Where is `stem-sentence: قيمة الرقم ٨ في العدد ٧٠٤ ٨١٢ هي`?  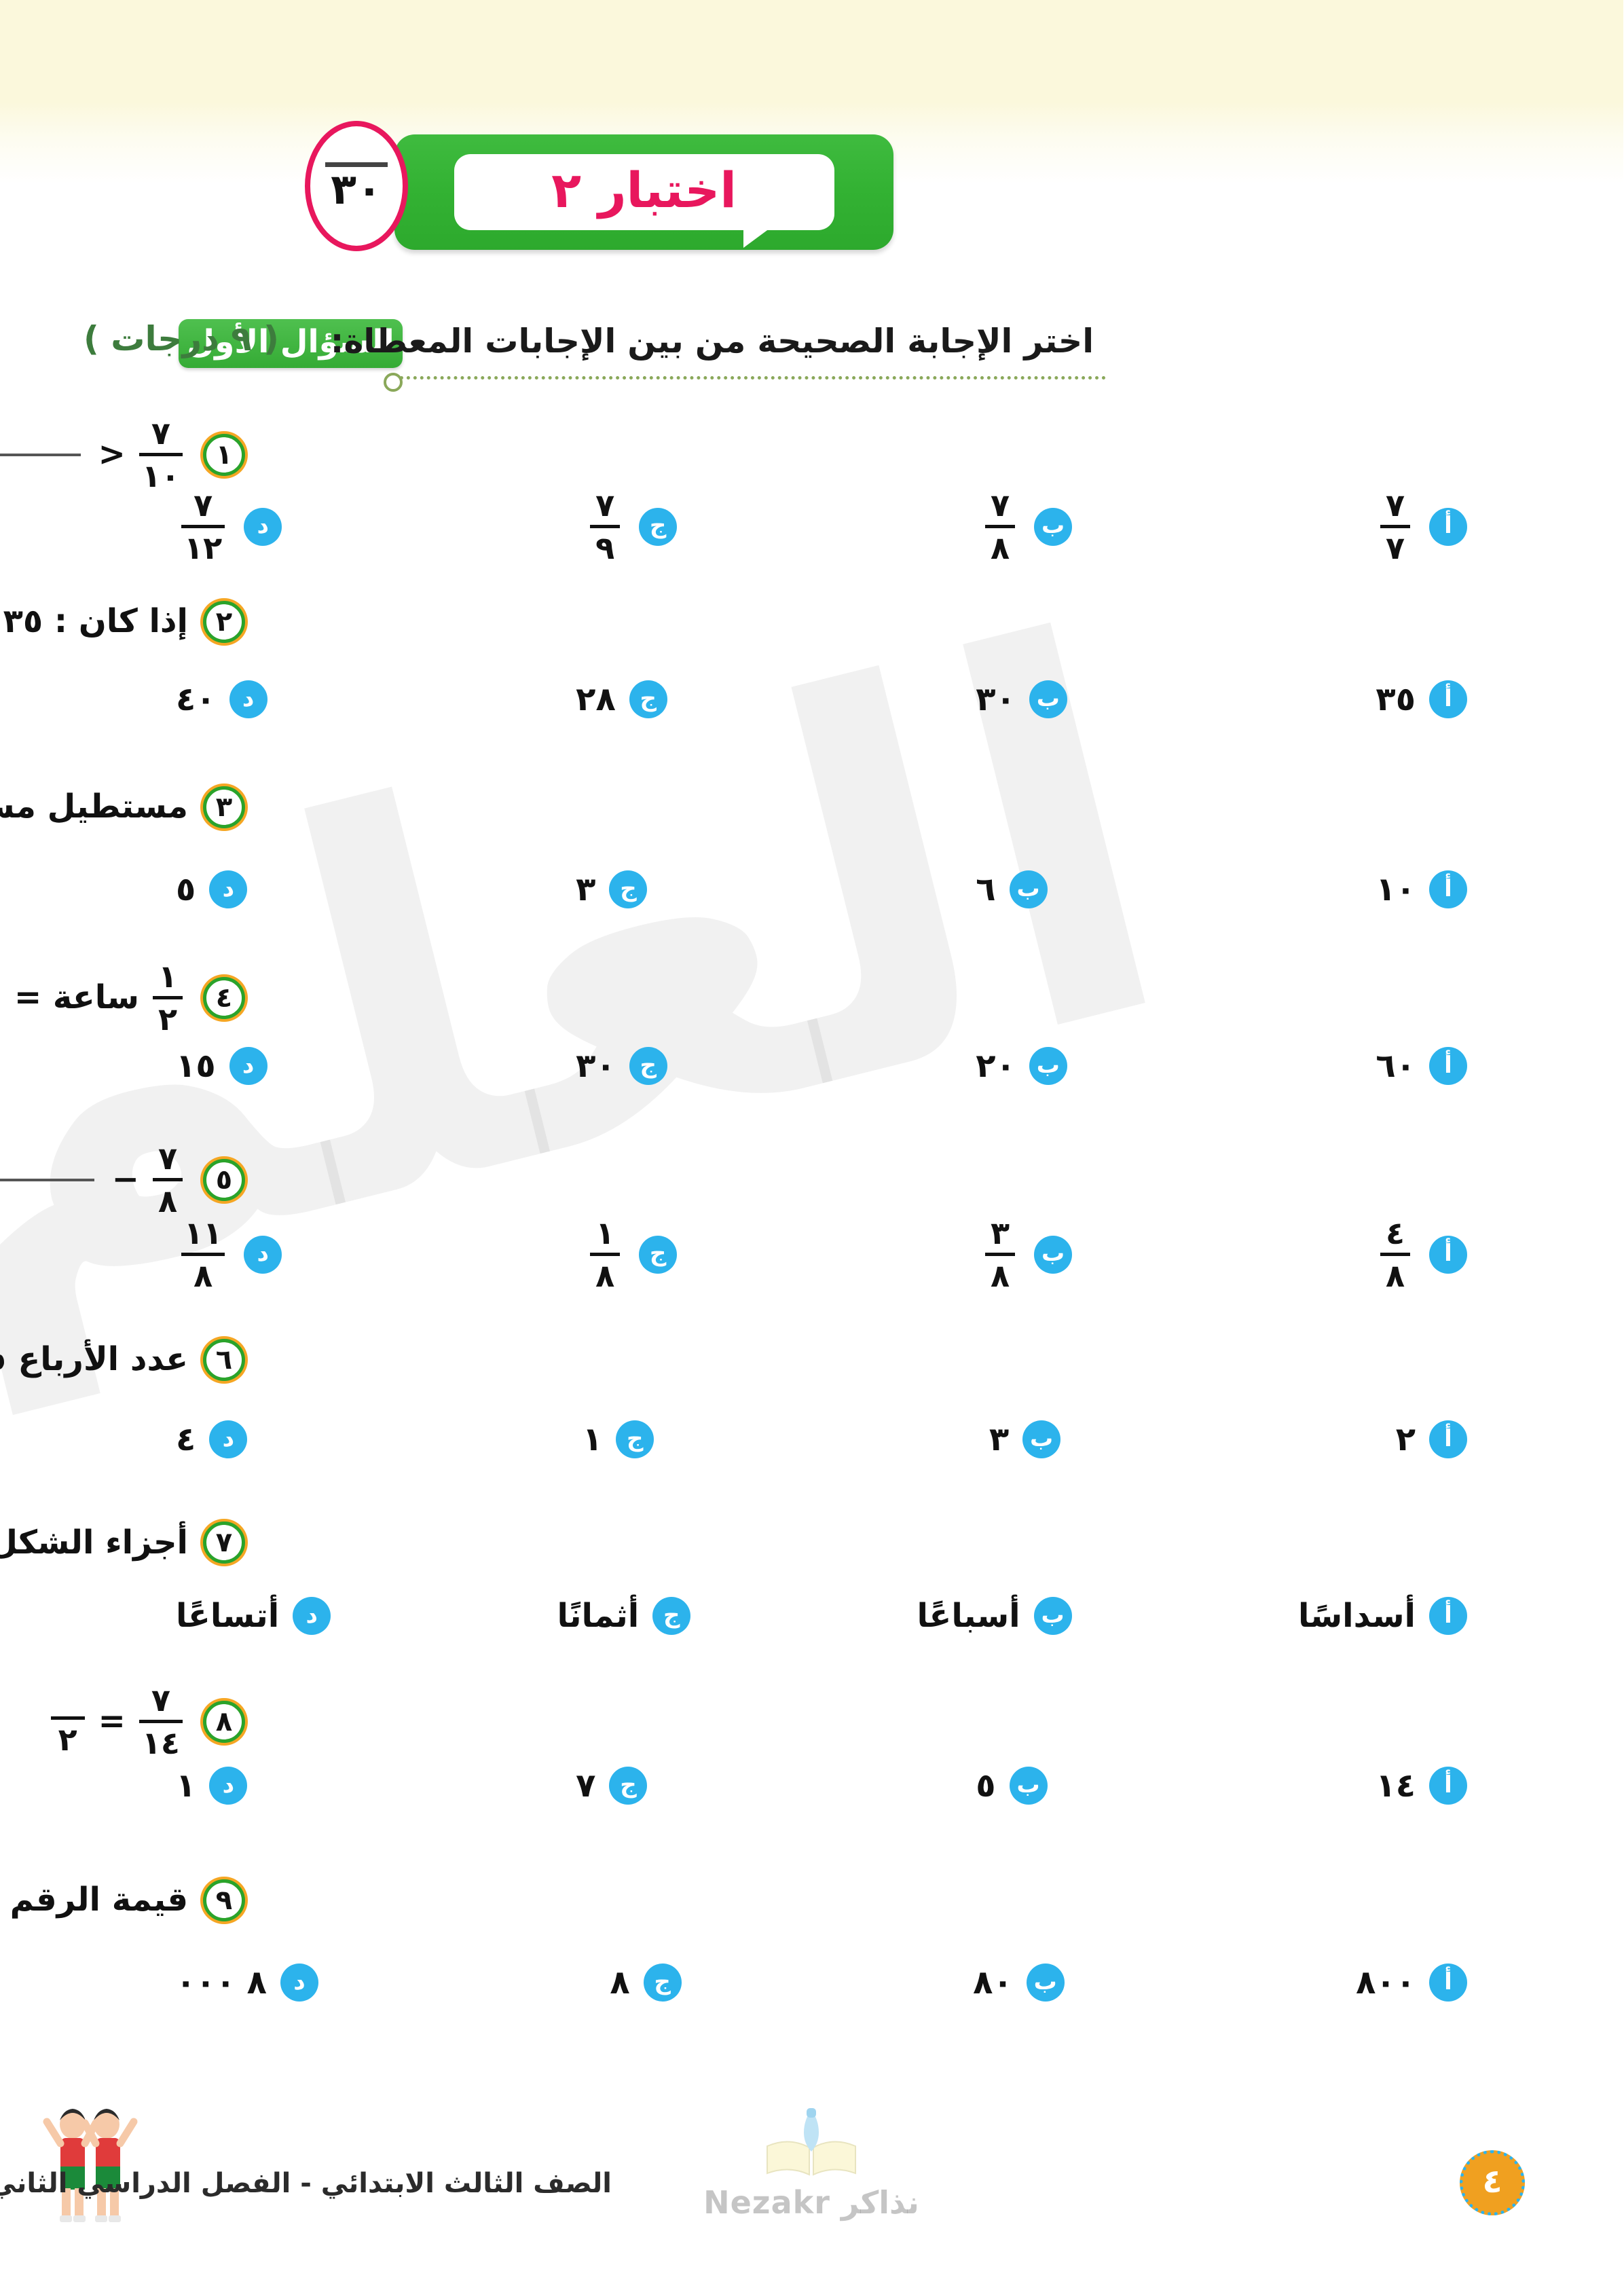
stem-sentence: قيمة الرقم ٨ في العدد ٧٠٤ ٨١٢ هي is located at coordinates (95, 1900).